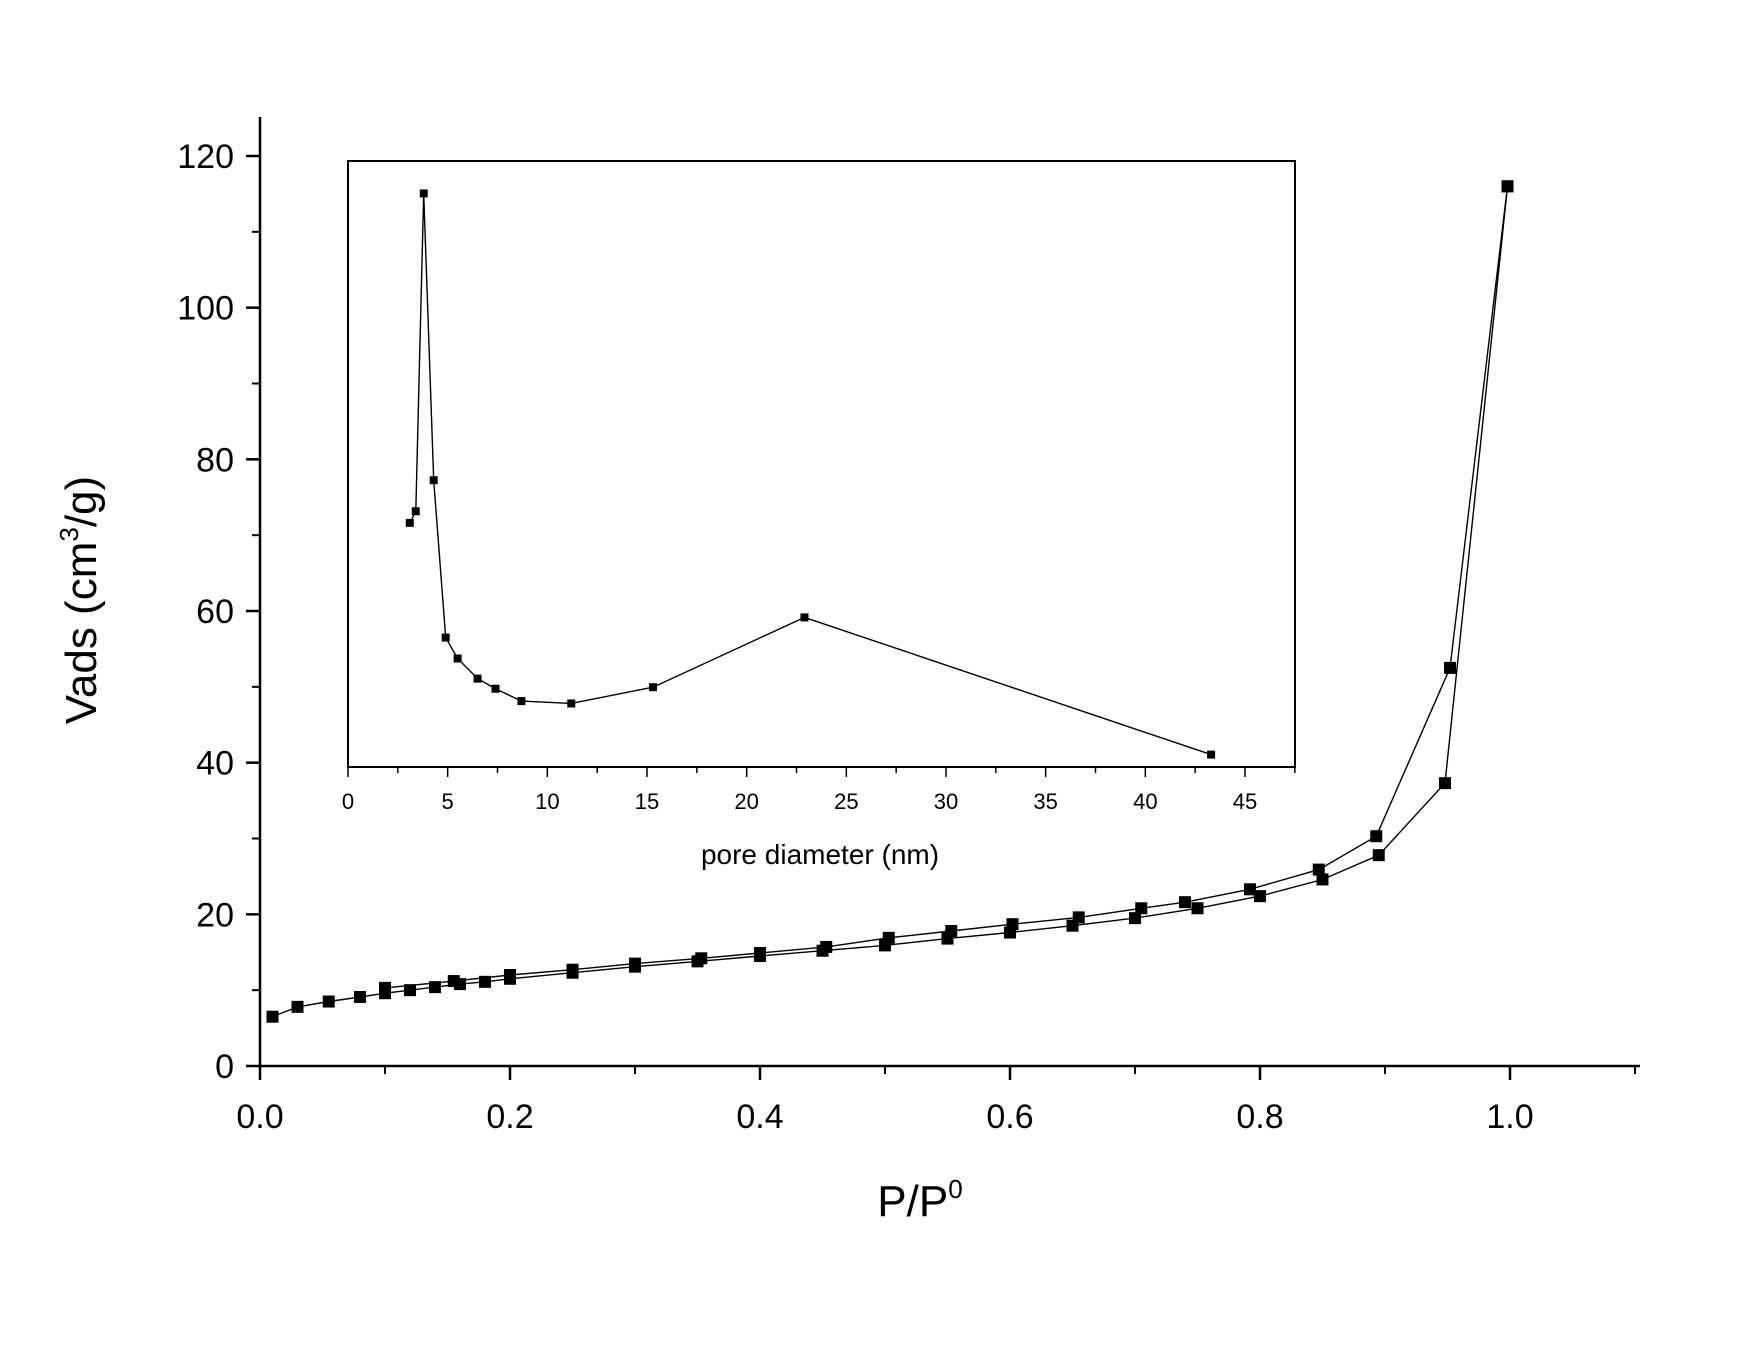  What do you see at coordinates (746, 801) in the screenshot?
I see `inset-x-tick-label: 20` at bounding box center [746, 801].